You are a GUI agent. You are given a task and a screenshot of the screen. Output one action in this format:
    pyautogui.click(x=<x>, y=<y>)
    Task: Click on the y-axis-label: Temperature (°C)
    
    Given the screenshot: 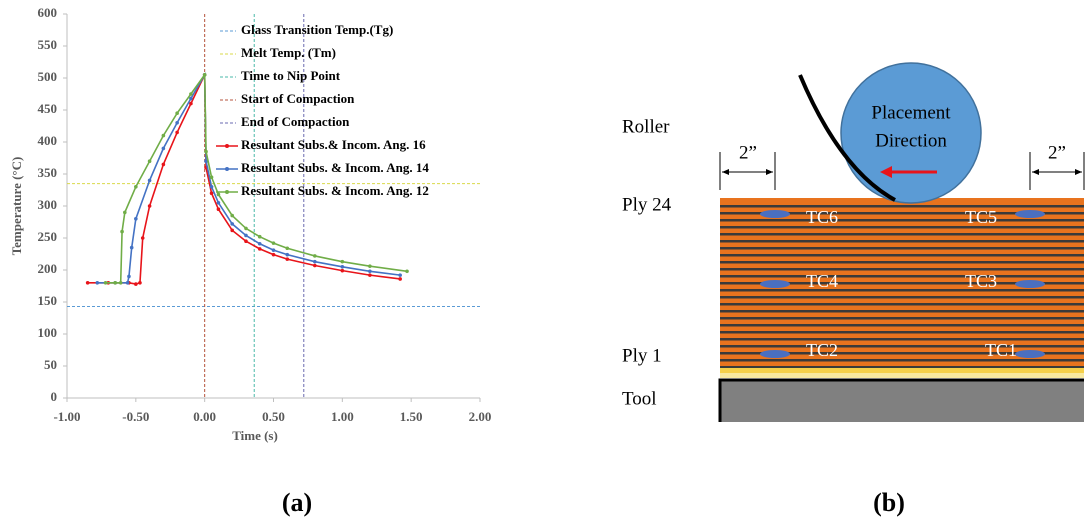 What is the action you would take?
    pyautogui.click(x=16, y=206)
    